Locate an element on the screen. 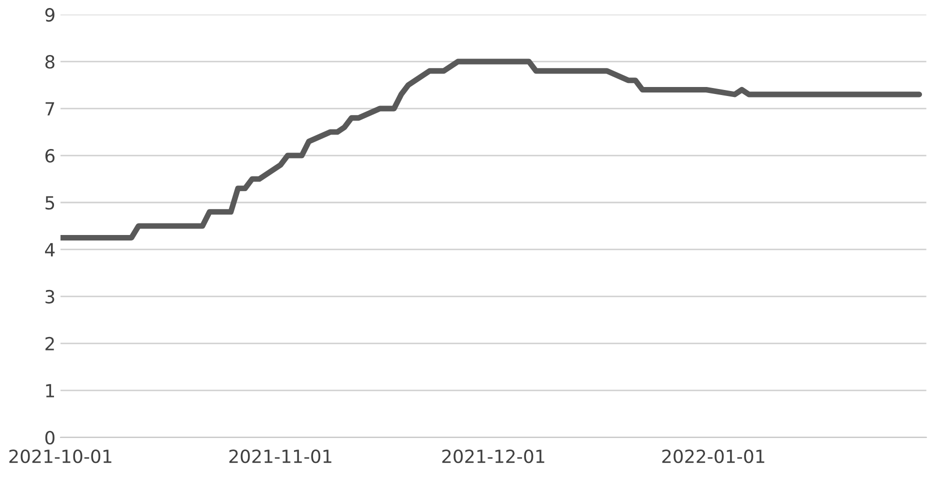  y-tick-label: 5 is located at coordinates (50, 203).